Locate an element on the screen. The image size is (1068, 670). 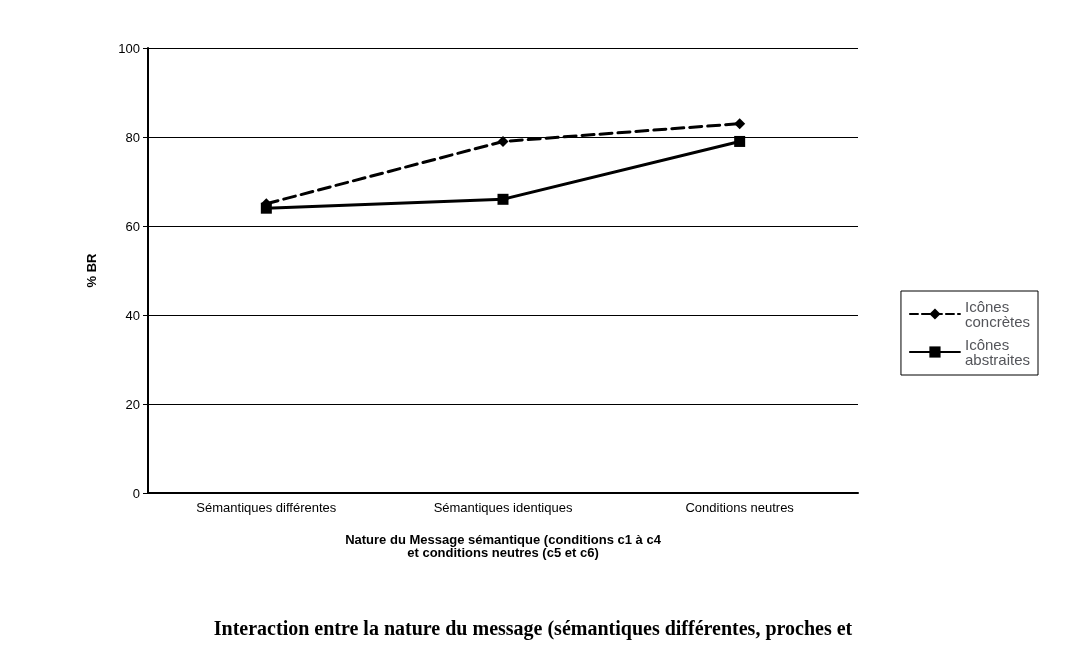
y-tick-label: 80 is located at coordinates (132, 137).